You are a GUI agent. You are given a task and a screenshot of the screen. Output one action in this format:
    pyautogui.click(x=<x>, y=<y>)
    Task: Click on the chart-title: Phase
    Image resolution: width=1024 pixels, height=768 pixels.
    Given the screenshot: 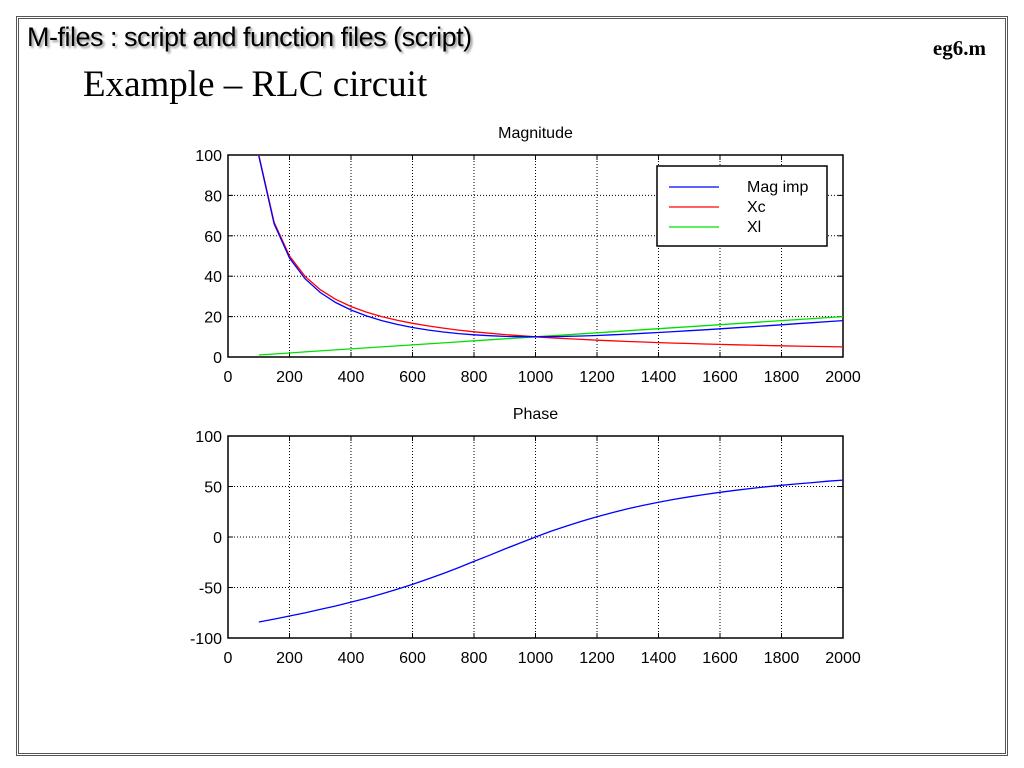 What is the action you would take?
    pyautogui.click(x=535, y=414)
    